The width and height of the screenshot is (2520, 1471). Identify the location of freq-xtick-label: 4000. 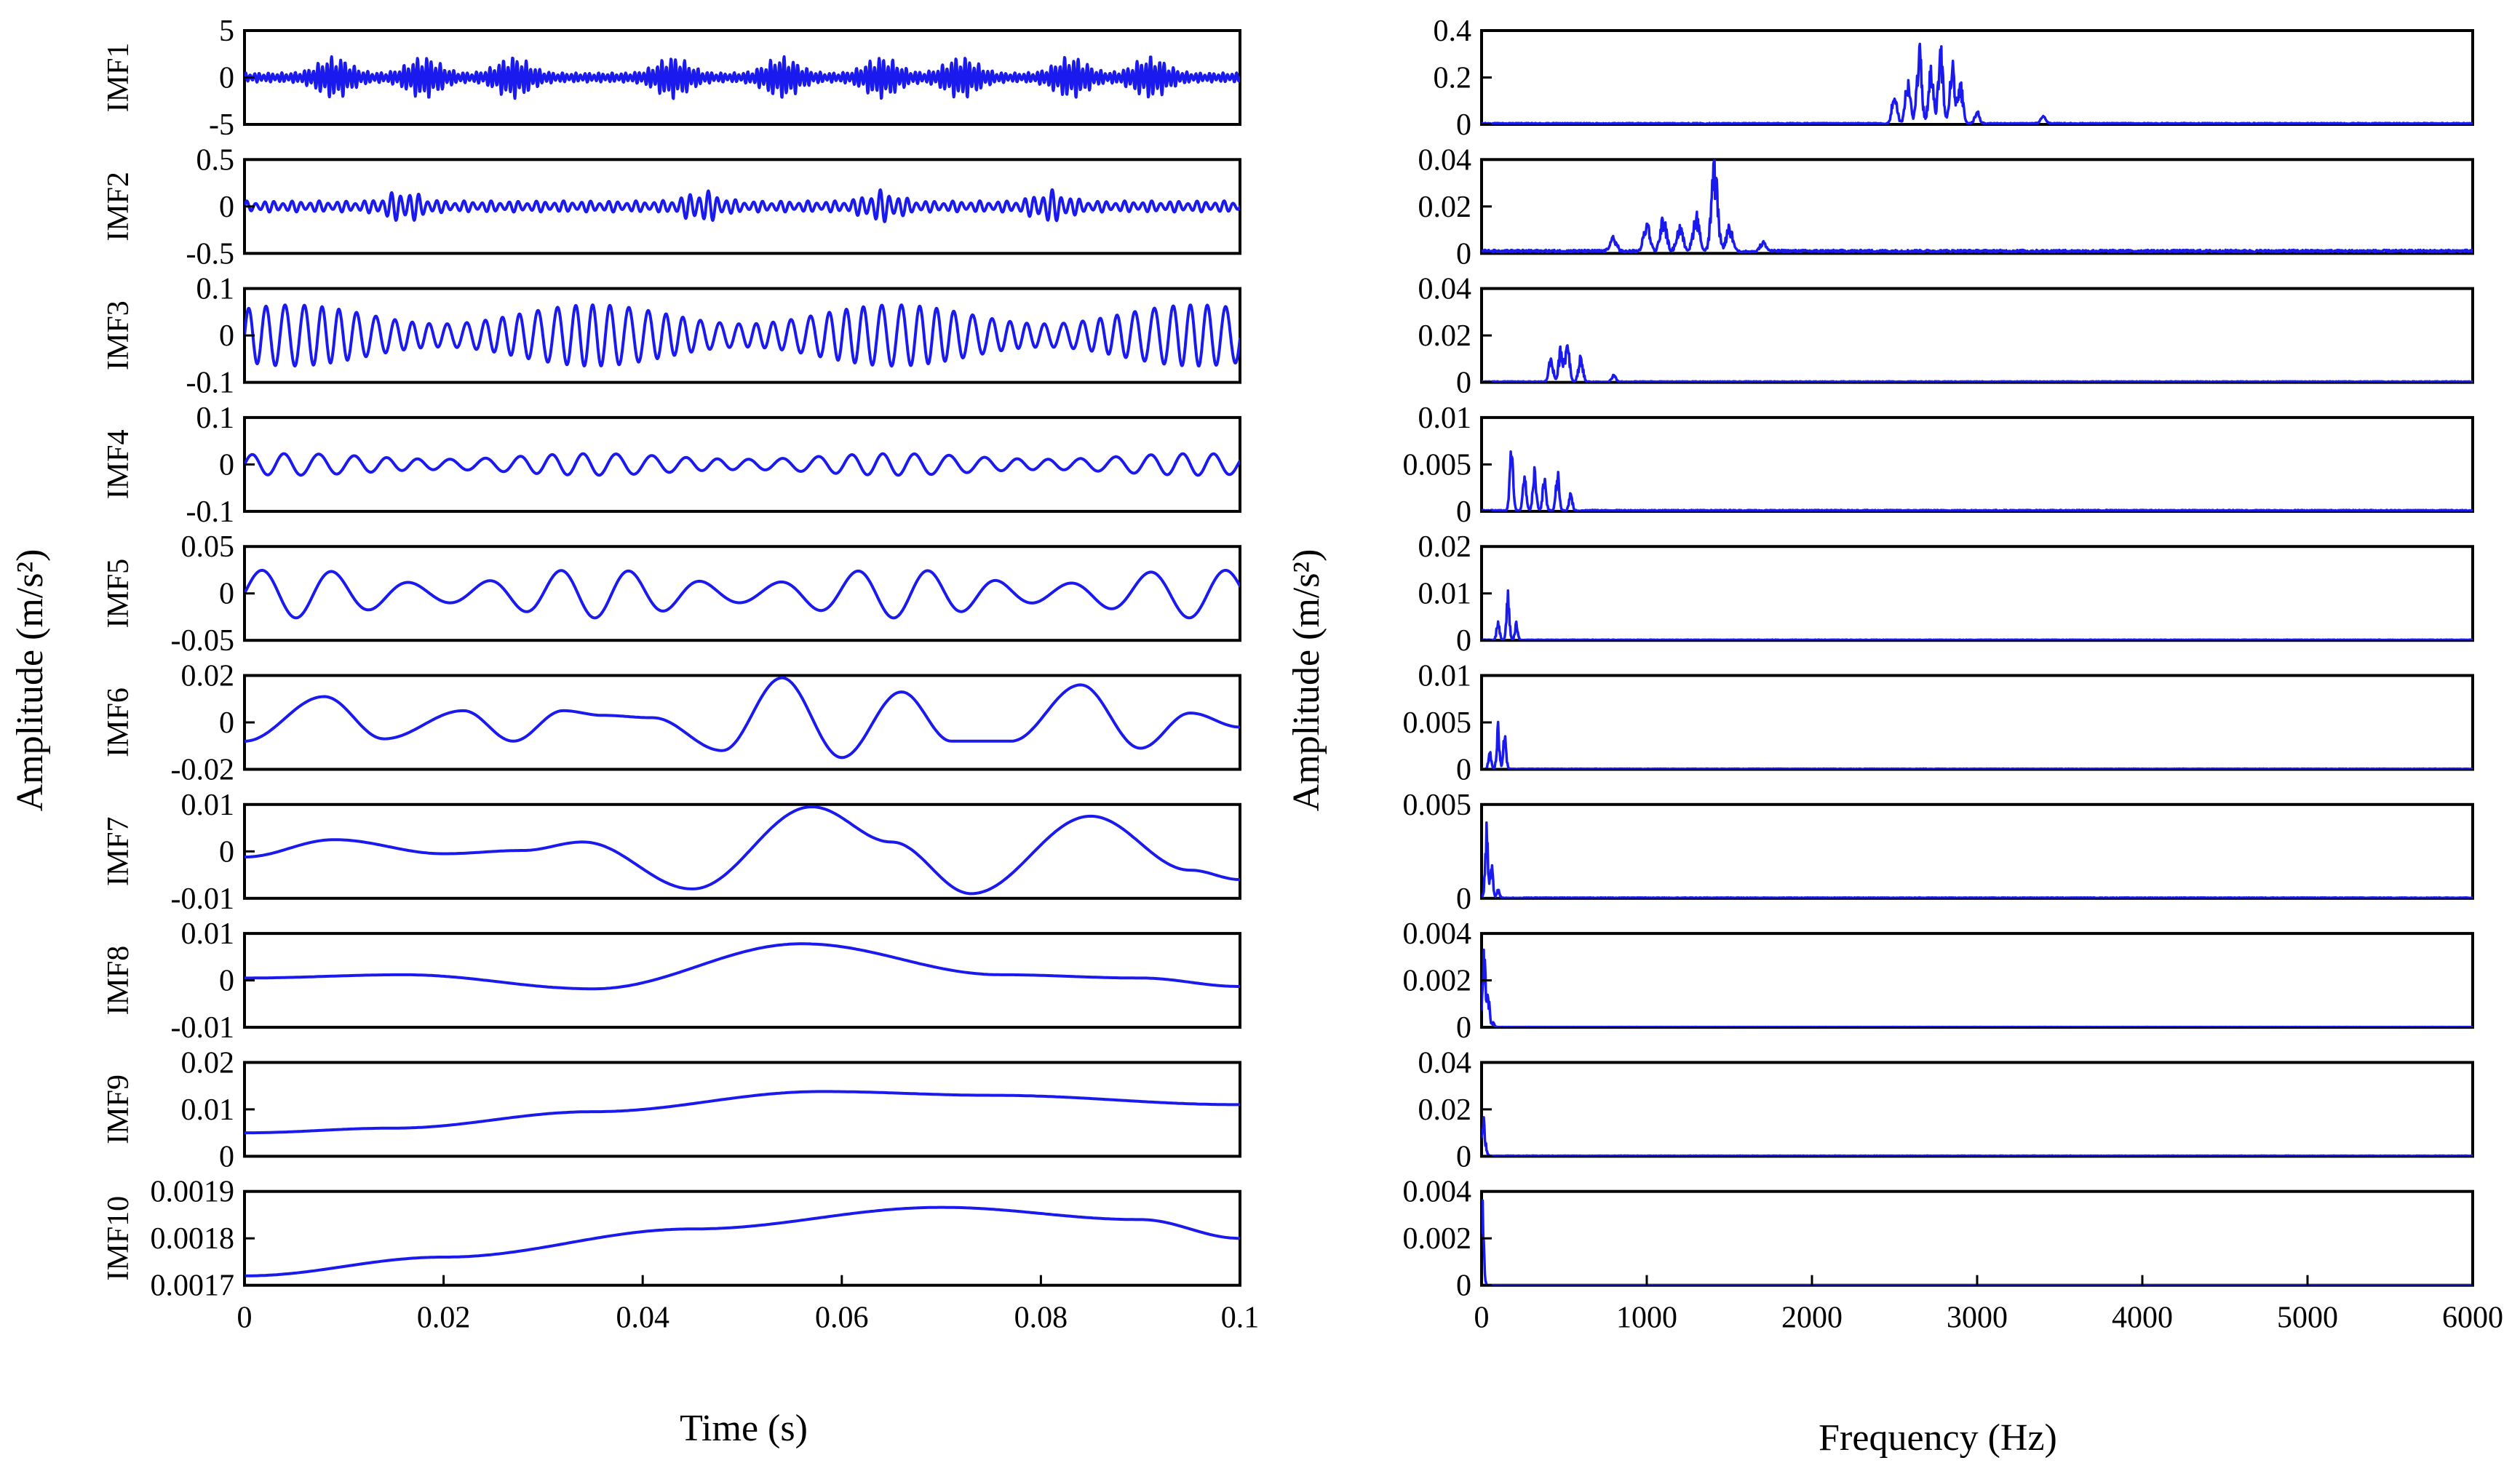
(2142, 1318).